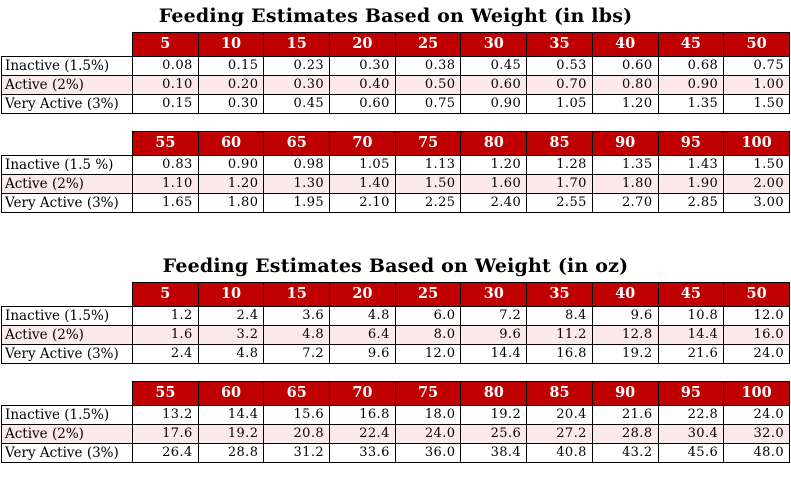 The width and height of the screenshot is (791, 487). What do you see at coordinates (428, 66) in the screenshot?
I see `feeding-value-cell: 0.38` at bounding box center [428, 66].